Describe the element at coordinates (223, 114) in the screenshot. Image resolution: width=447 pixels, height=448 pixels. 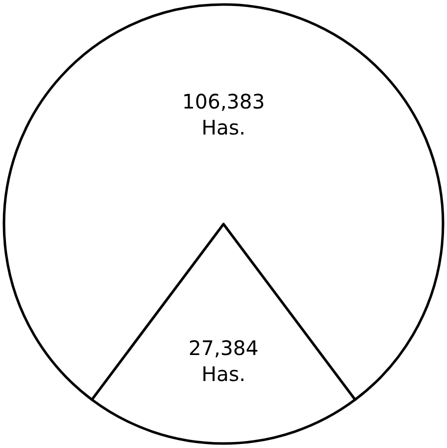
I see `data-label: 106,383 Has.` at that location.